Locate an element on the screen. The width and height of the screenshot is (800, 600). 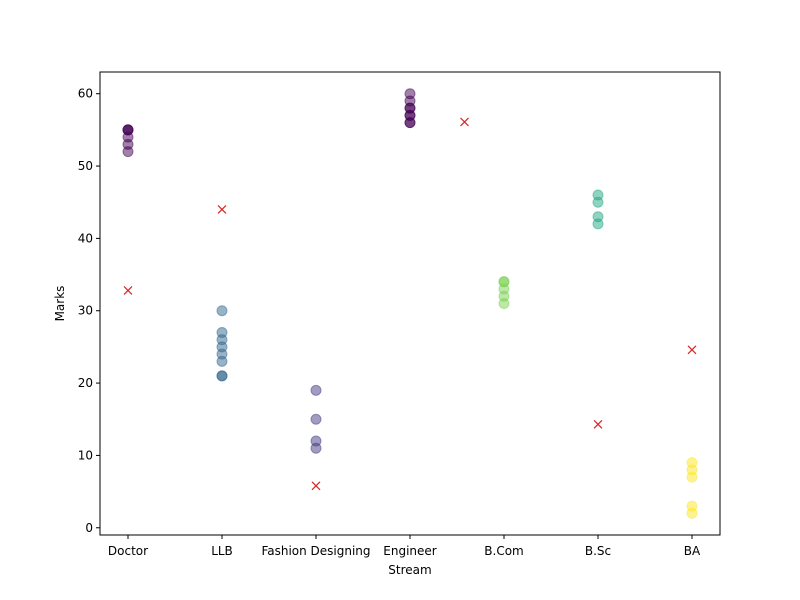
x-tick-label: B.Com is located at coordinates (503, 551).